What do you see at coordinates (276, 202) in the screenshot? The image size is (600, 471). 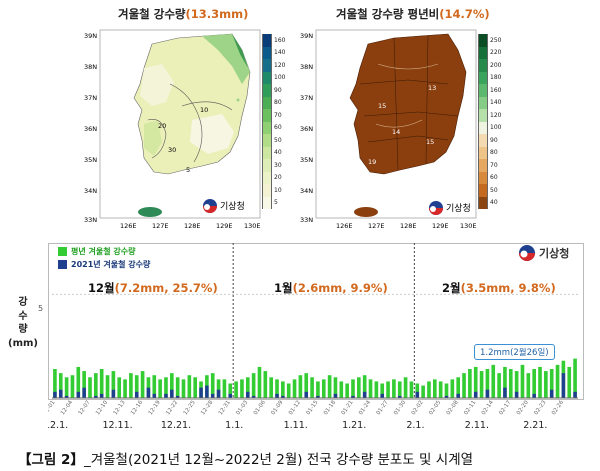 I see `left-colorbar-step: 5` at bounding box center [276, 202].